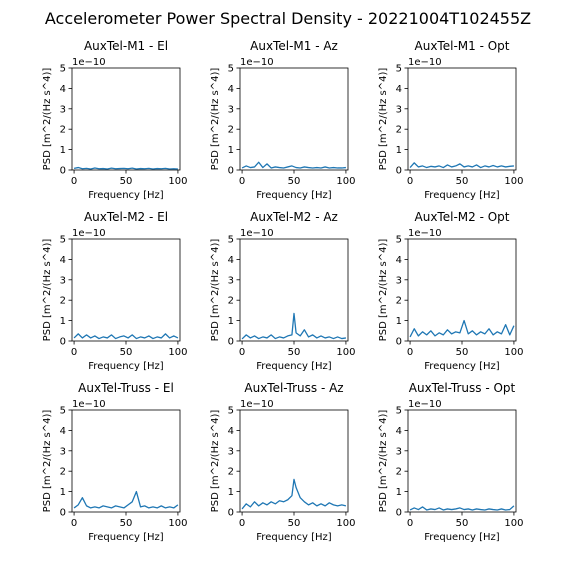  I want to click on psd-line-auxtel-m1-el, so click(125, 168).